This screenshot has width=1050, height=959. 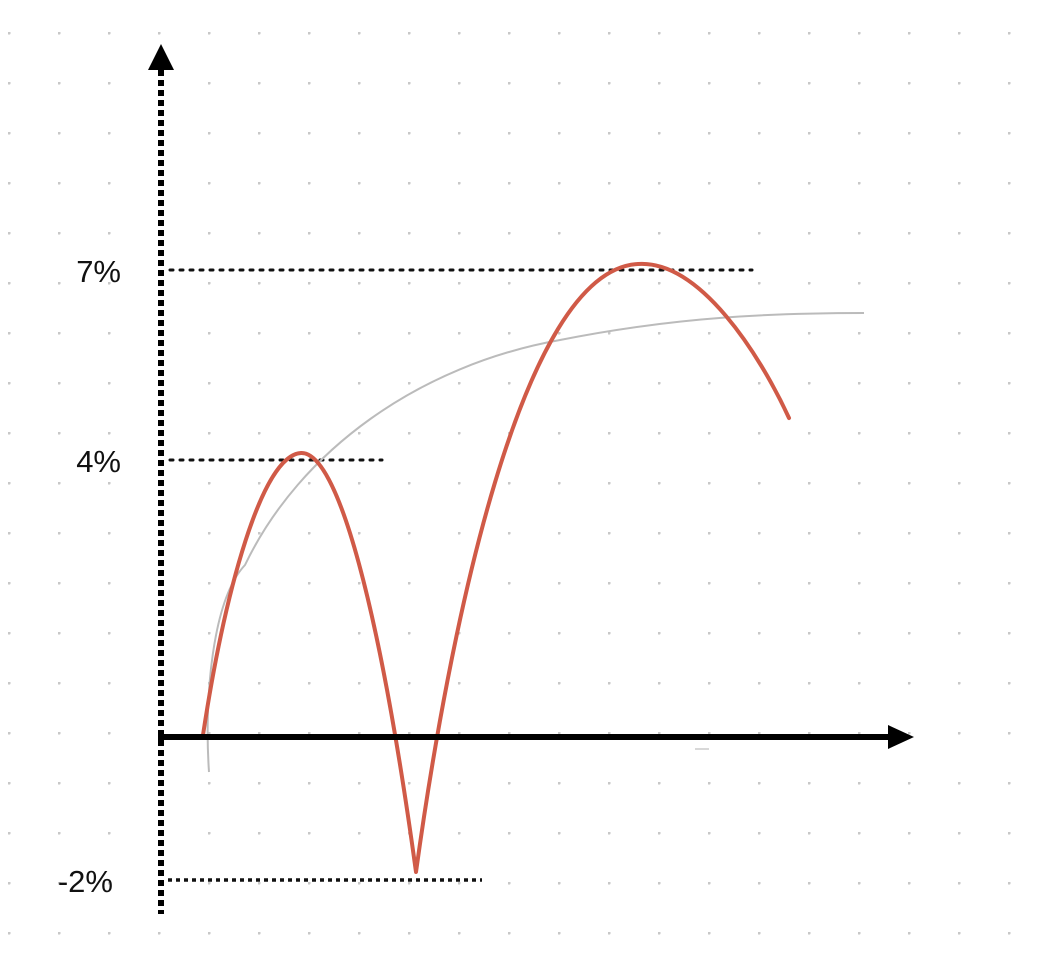 I want to click on x-axis-arrow-icon, so click(x=901, y=737).